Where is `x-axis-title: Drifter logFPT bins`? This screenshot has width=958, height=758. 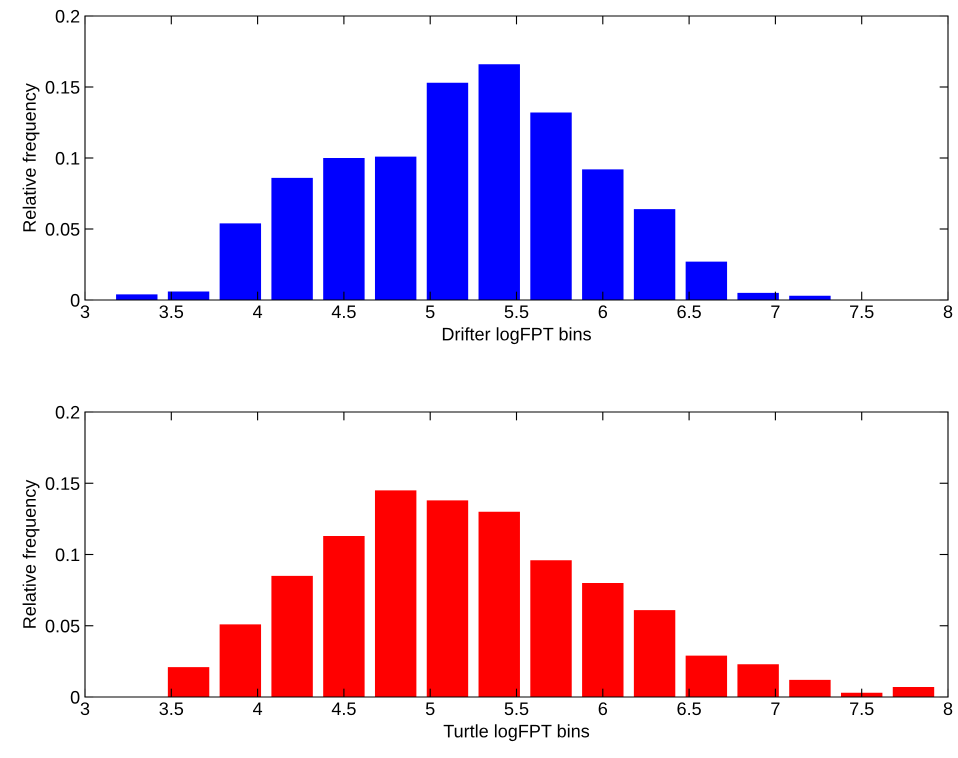 x-axis-title: Drifter logFPT bins is located at coordinates (516, 335).